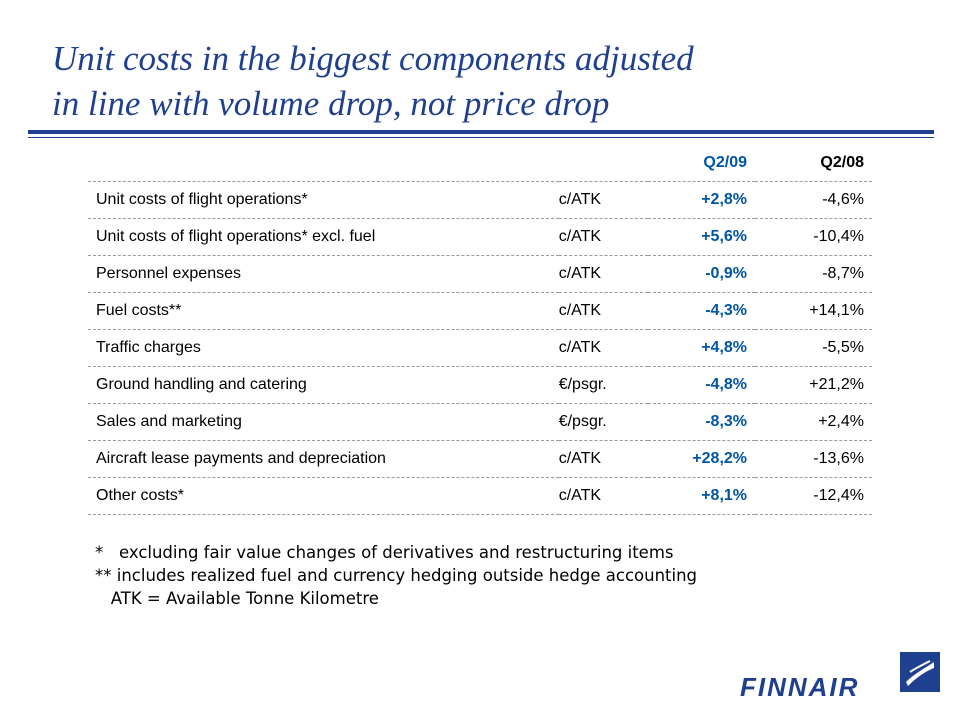  What do you see at coordinates (331, 103) in the screenshot?
I see `slide-title-line-2: in line with volume drop, not price drop` at bounding box center [331, 103].